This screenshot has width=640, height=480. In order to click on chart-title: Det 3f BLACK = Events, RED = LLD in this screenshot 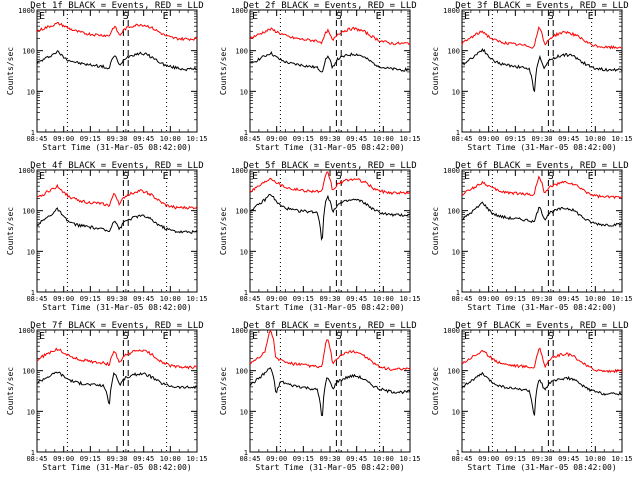, I will do `click(541, 6)`.